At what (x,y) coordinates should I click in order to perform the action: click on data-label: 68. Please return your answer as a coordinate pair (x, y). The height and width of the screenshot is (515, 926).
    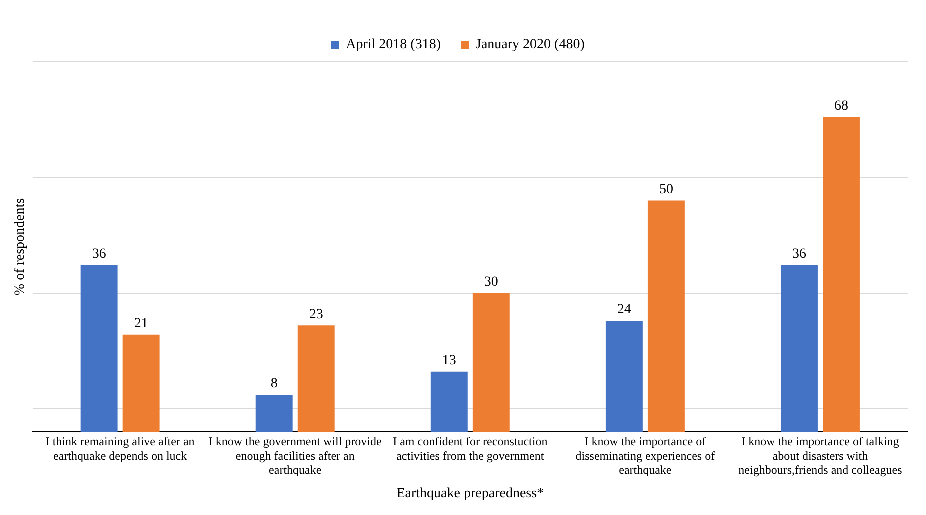
    Looking at the image, I should click on (841, 106).